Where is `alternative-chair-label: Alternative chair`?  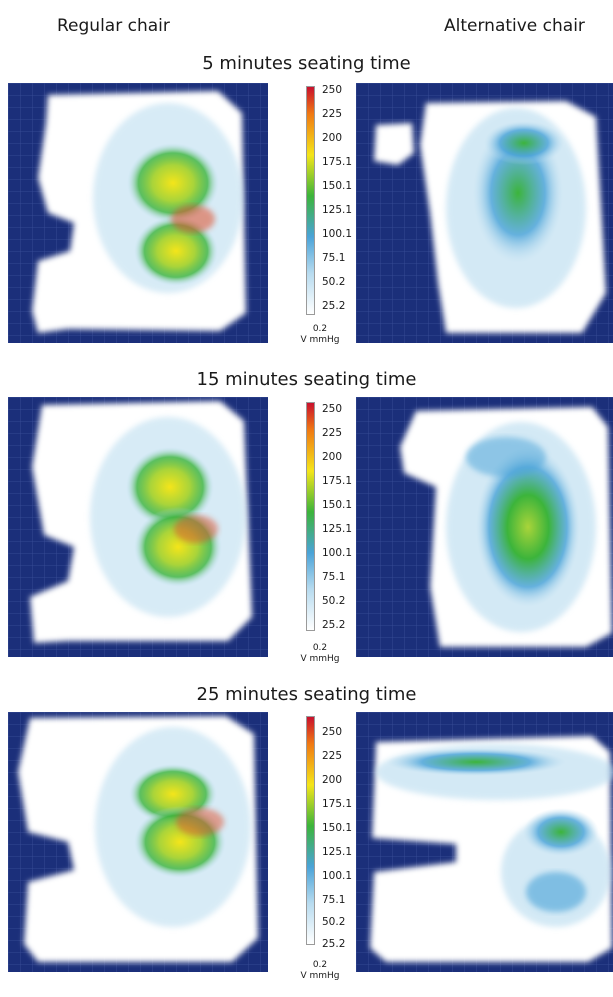 alternative-chair-label: Alternative chair is located at coordinates (514, 26).